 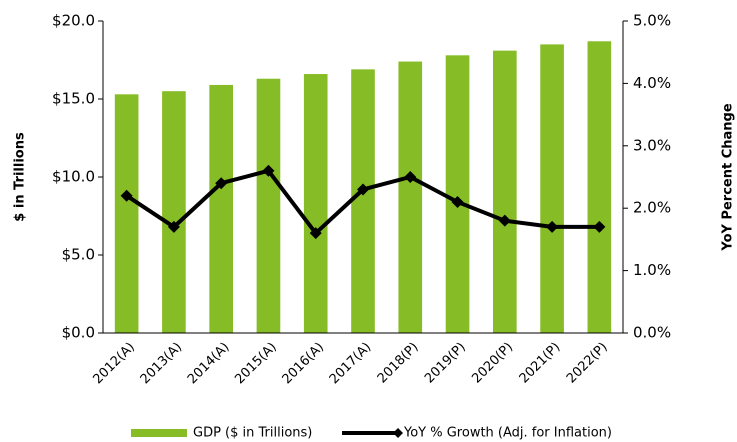 I want to click on x-tick-label: 2021(P), so click(x=540, y=363).